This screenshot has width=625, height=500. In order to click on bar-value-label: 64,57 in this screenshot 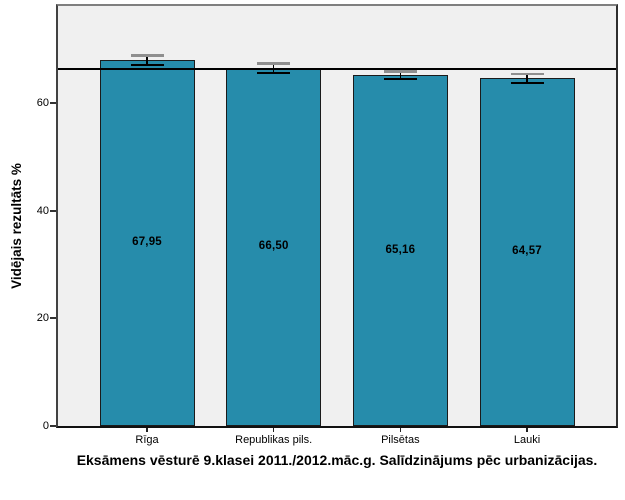, I will do `click(527, 251)`.